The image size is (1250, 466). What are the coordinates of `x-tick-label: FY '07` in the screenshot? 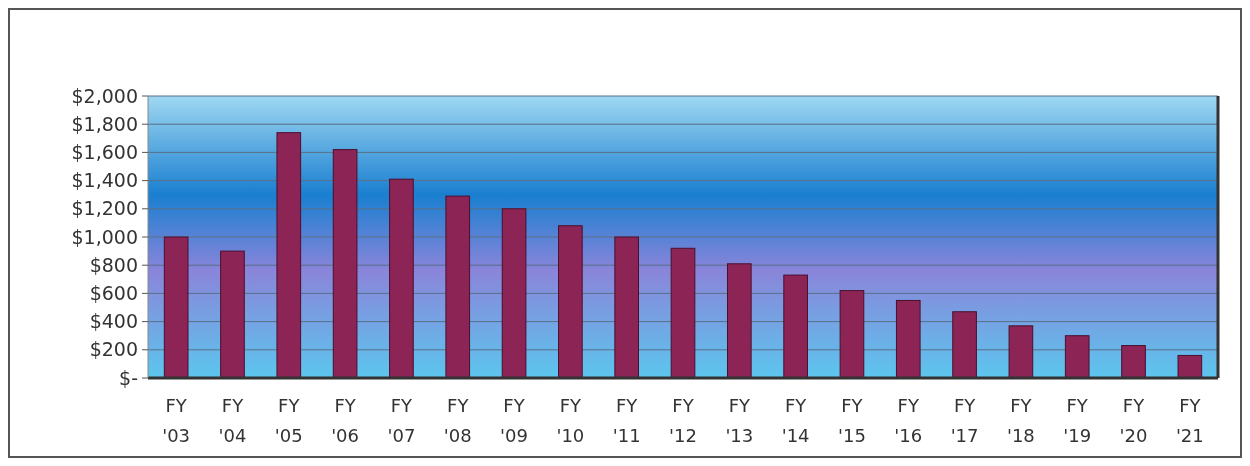 It's located at (401, 420).